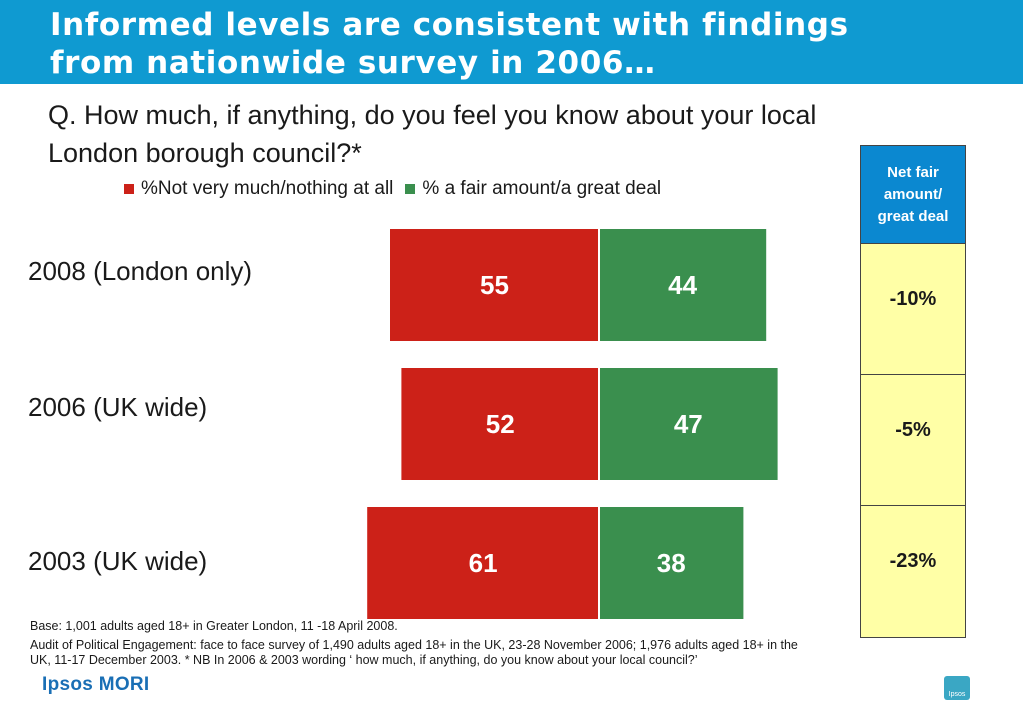  Describe the element at coordinates (129, 189) in the screenshot. I see `legend-swatch-red` at that location.